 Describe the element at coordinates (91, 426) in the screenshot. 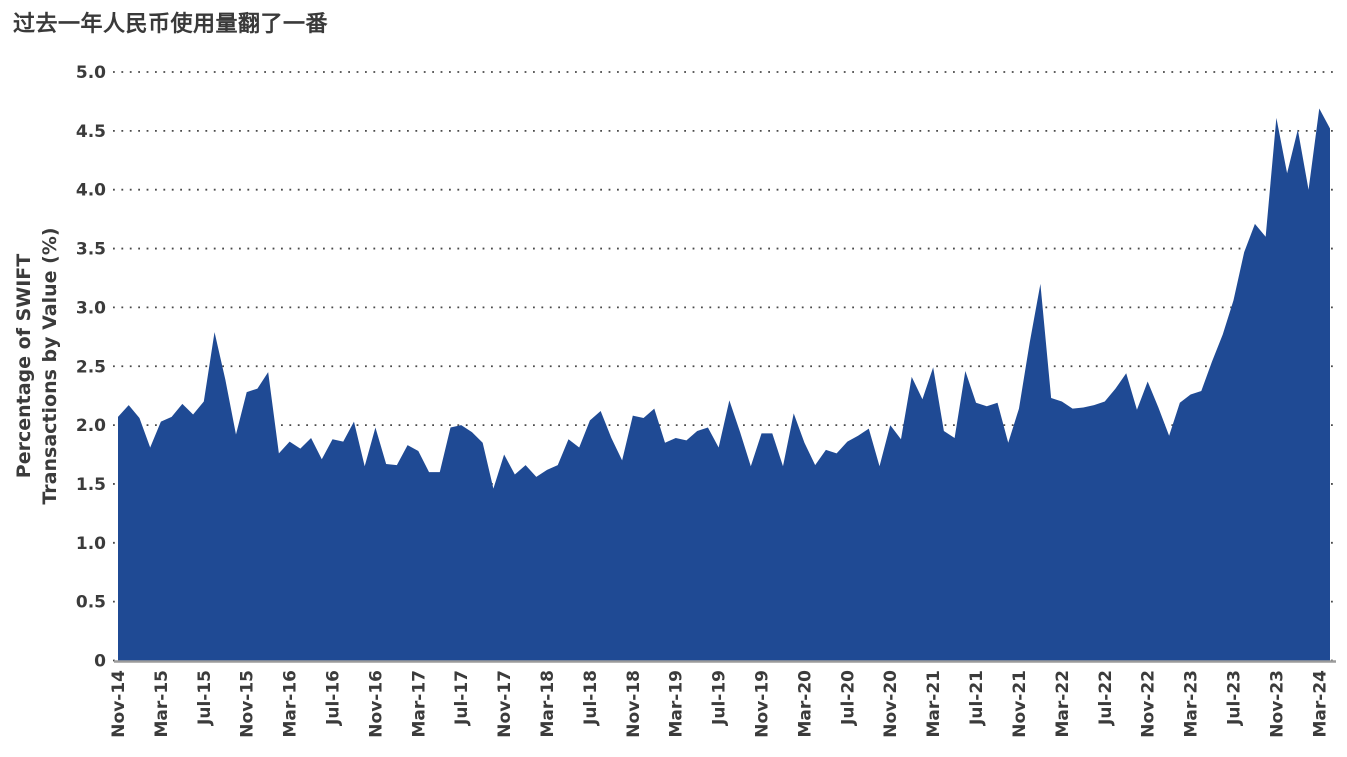

I see `y-tick-label: 2.0` at that location.